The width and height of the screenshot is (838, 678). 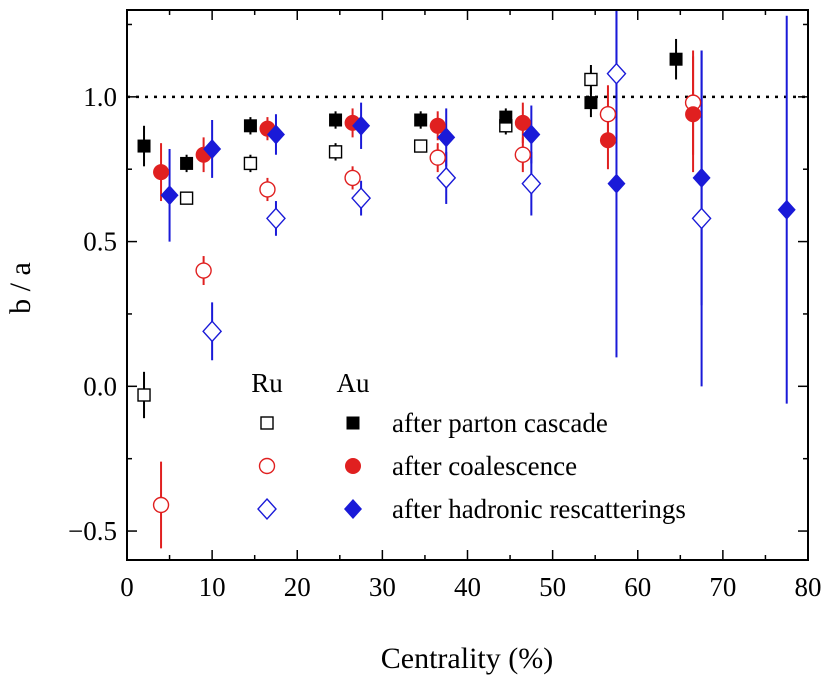 I want to click on y-tick-label: 0.5, so click(x=100, y=242).